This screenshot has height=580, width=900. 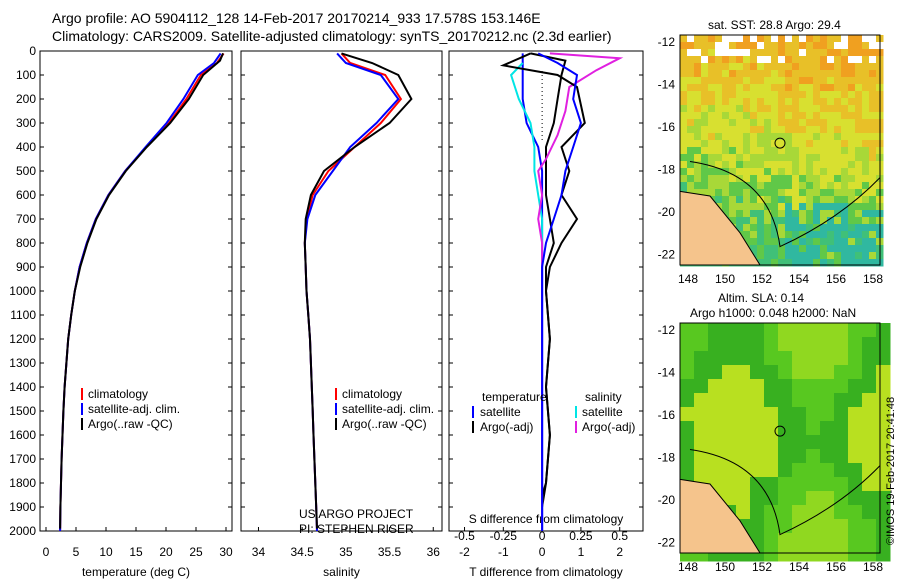 What do you see at coordinates (130, 424) in the screenshot?
I see `legend-label: Argo(..raw -QC)` at bounding box center [130, 424].